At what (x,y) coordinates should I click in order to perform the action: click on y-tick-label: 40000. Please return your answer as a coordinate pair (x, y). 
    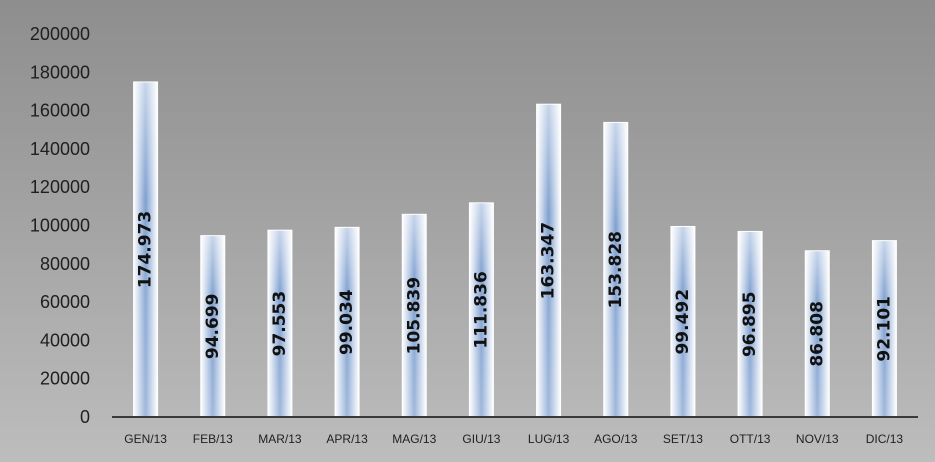
    Looking at the image, I should click on (65, 340).